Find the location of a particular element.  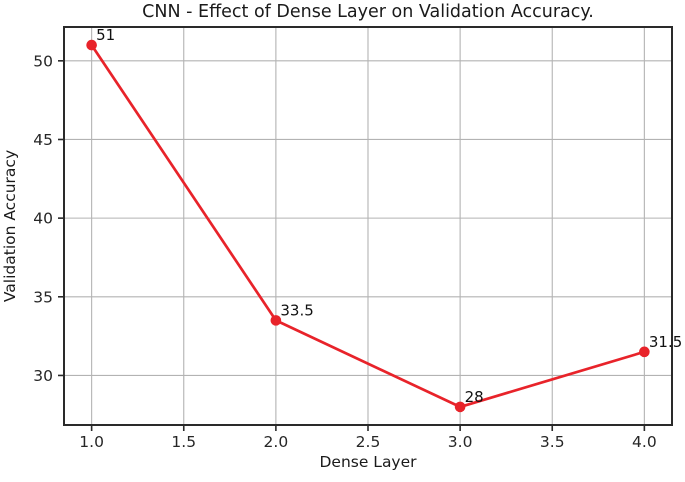

x-tick-label: 4.0 is located at coordinates (644, 442).